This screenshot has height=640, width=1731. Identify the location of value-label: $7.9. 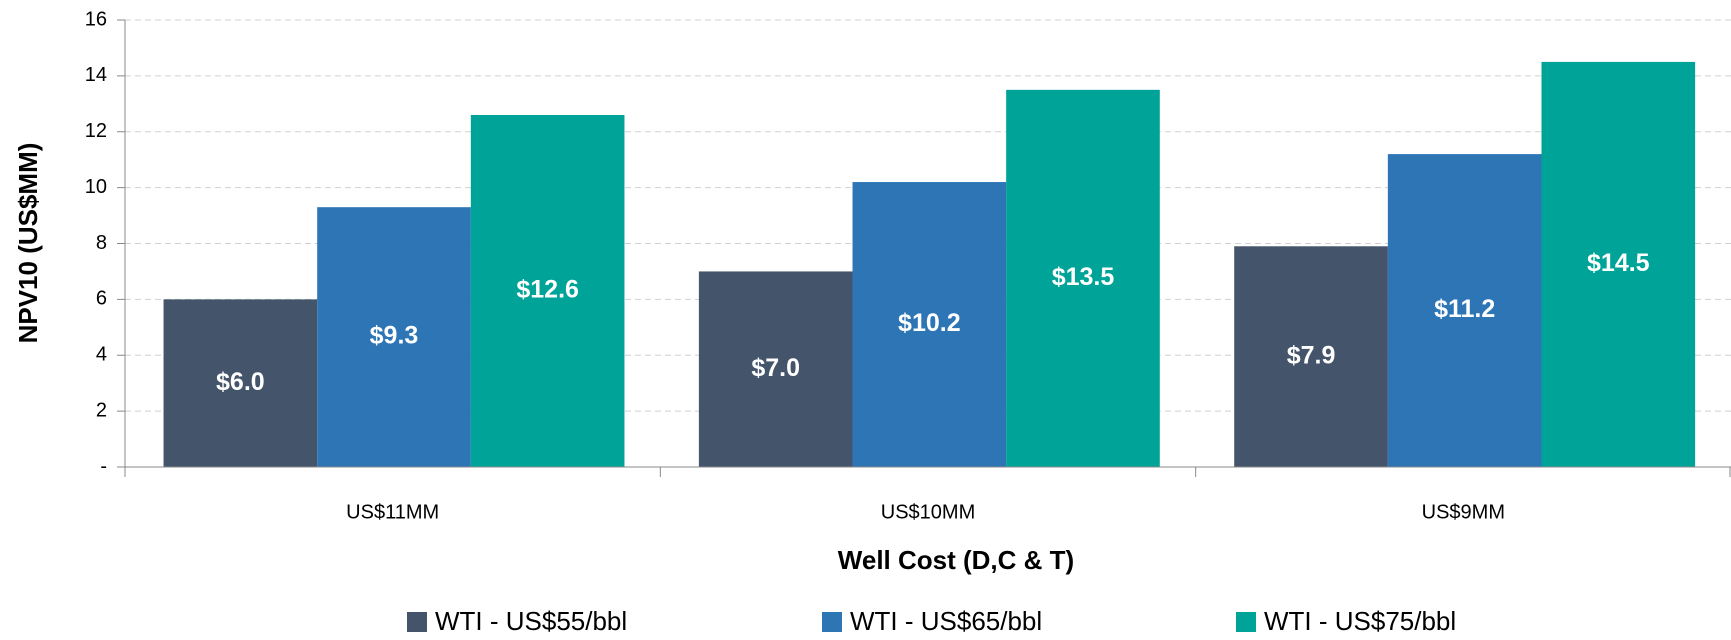
(1311, 355).